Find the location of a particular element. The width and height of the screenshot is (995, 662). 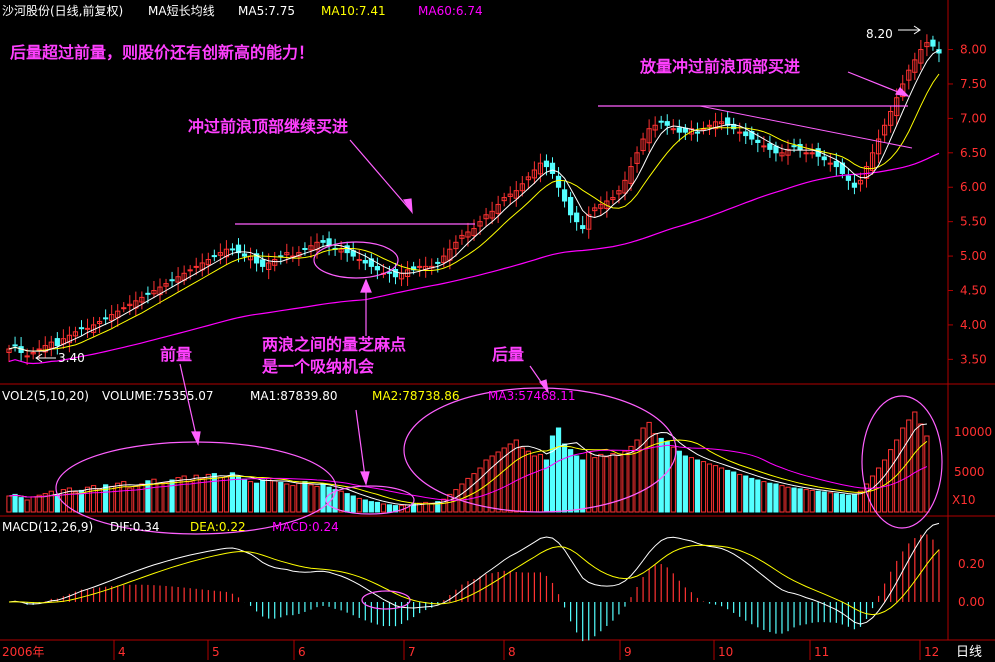

price-tick-label: 4.50 is located at coordinates (973, 291).